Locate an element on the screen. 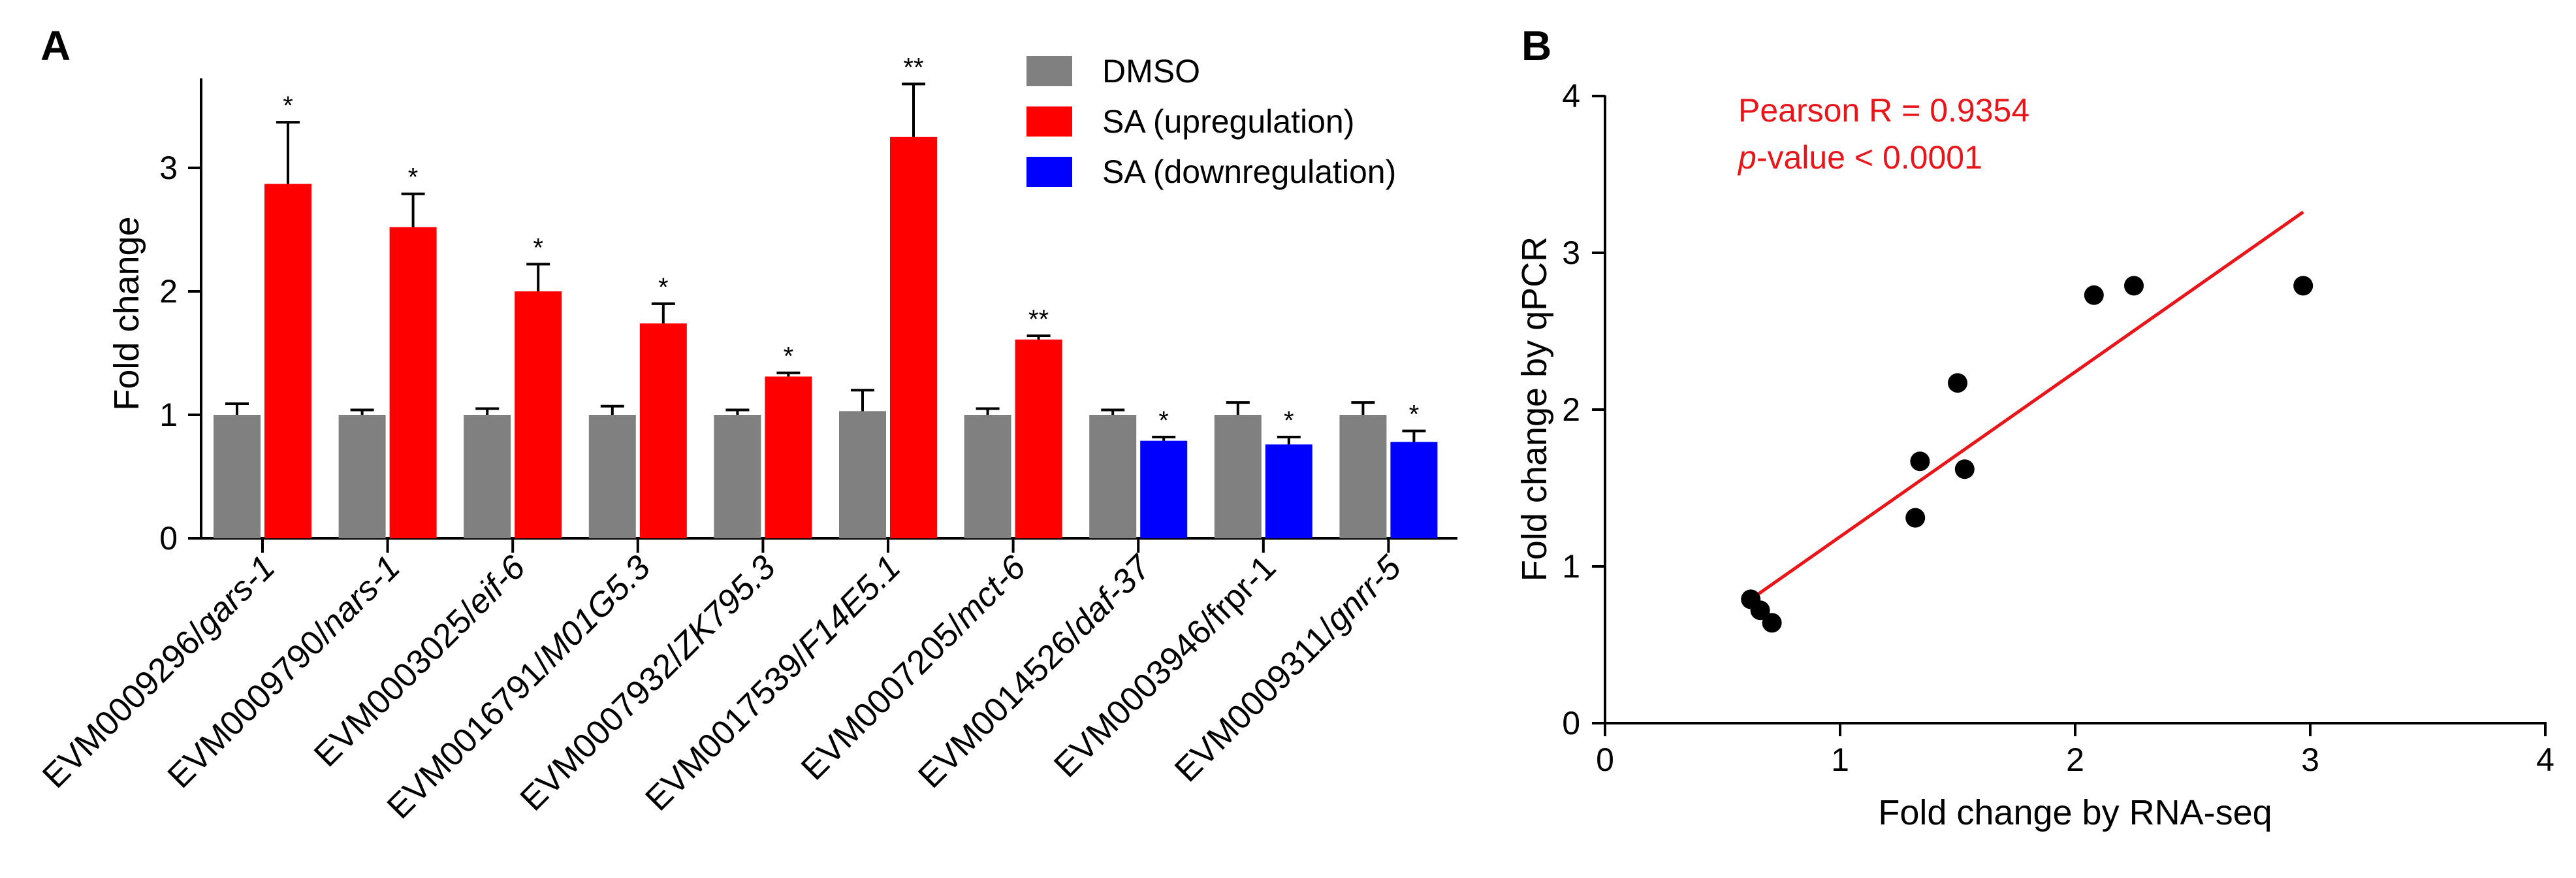 Image resolution: width=2576 pixels, height=878 pixels. category-label-gene: mct-6 is located at coordinates (990, 591).